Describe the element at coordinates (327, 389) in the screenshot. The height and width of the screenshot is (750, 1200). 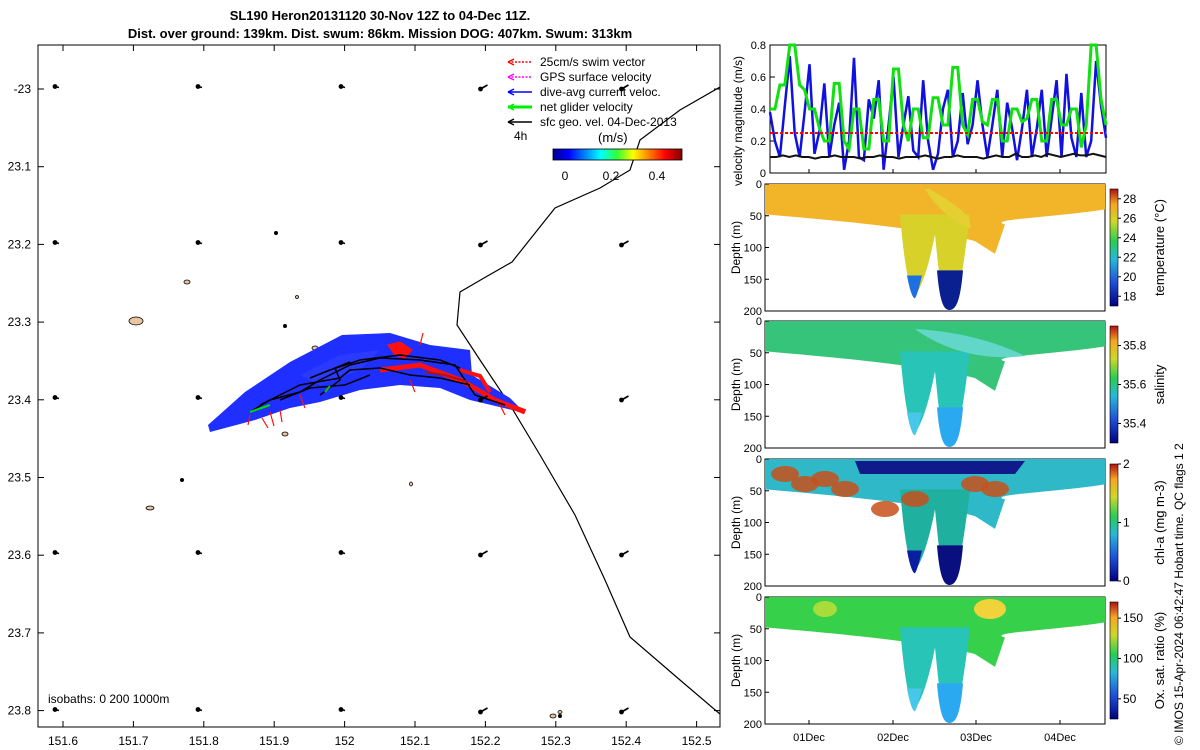
I see `net-vector-green` at that location.